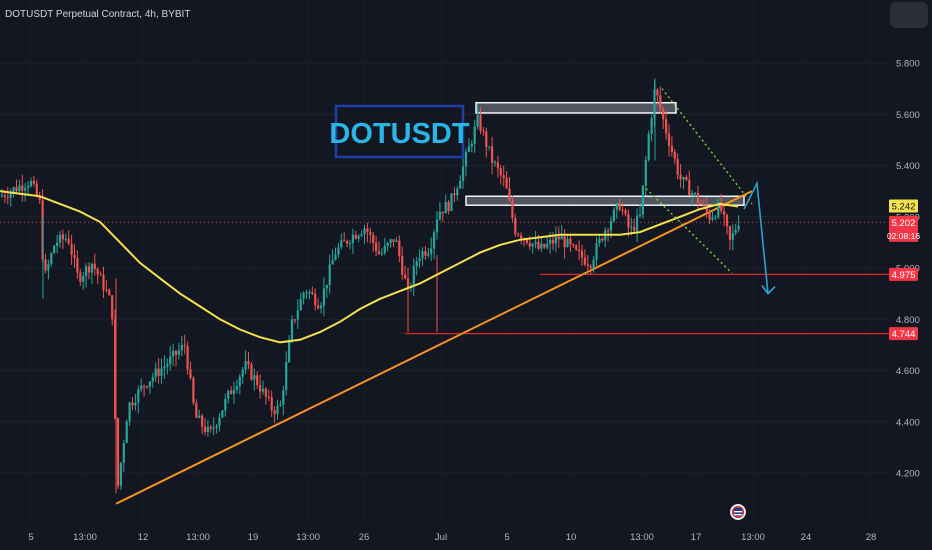 This screenshot has width=932, height=550. Describe the element at coordinates (908, 422) in the screenshot. I see `price-tick-label: 4.400` at that location.